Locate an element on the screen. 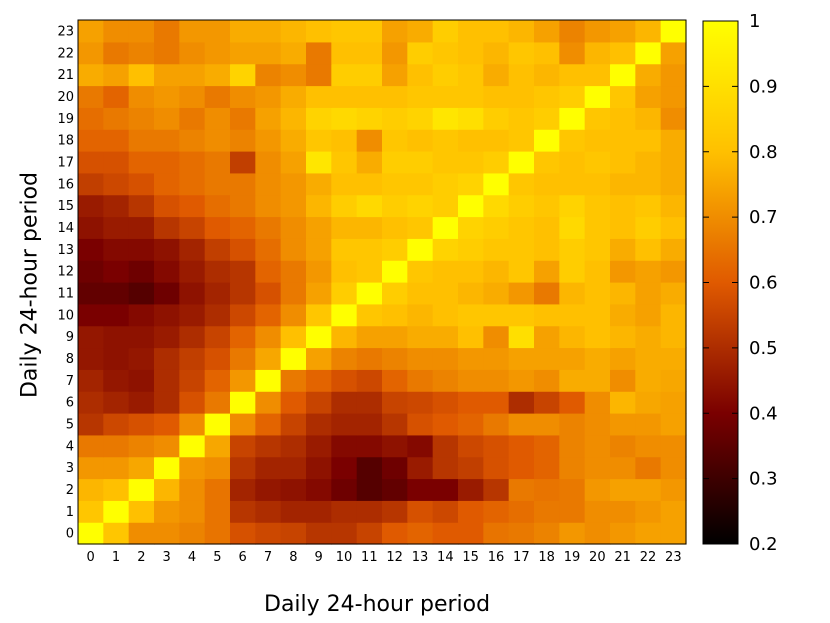 The width and height of the screenshot is (830, 623). y-tick-label: 18 is located at coordinates (65, 141).